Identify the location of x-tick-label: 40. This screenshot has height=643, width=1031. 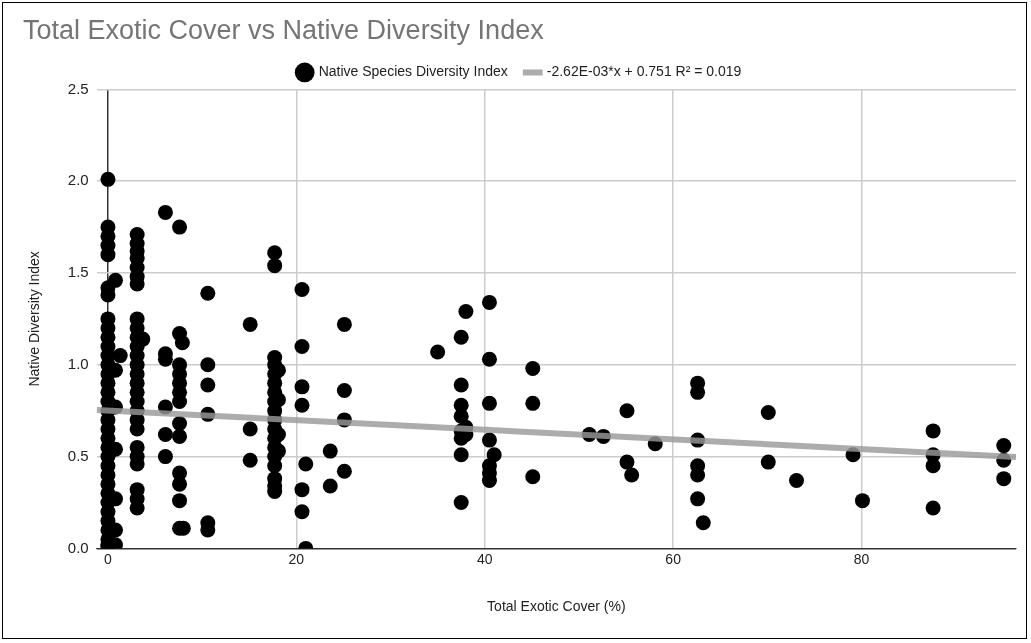
(484, 558).